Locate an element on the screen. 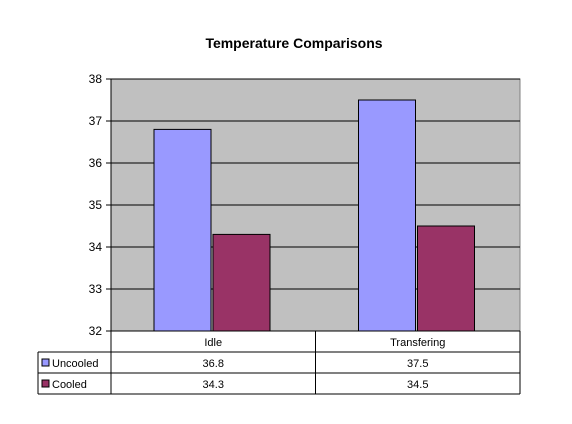 This screenshot has height=424, width=572. table-value-cell: 34.3 is located at coordinates (213, 385).